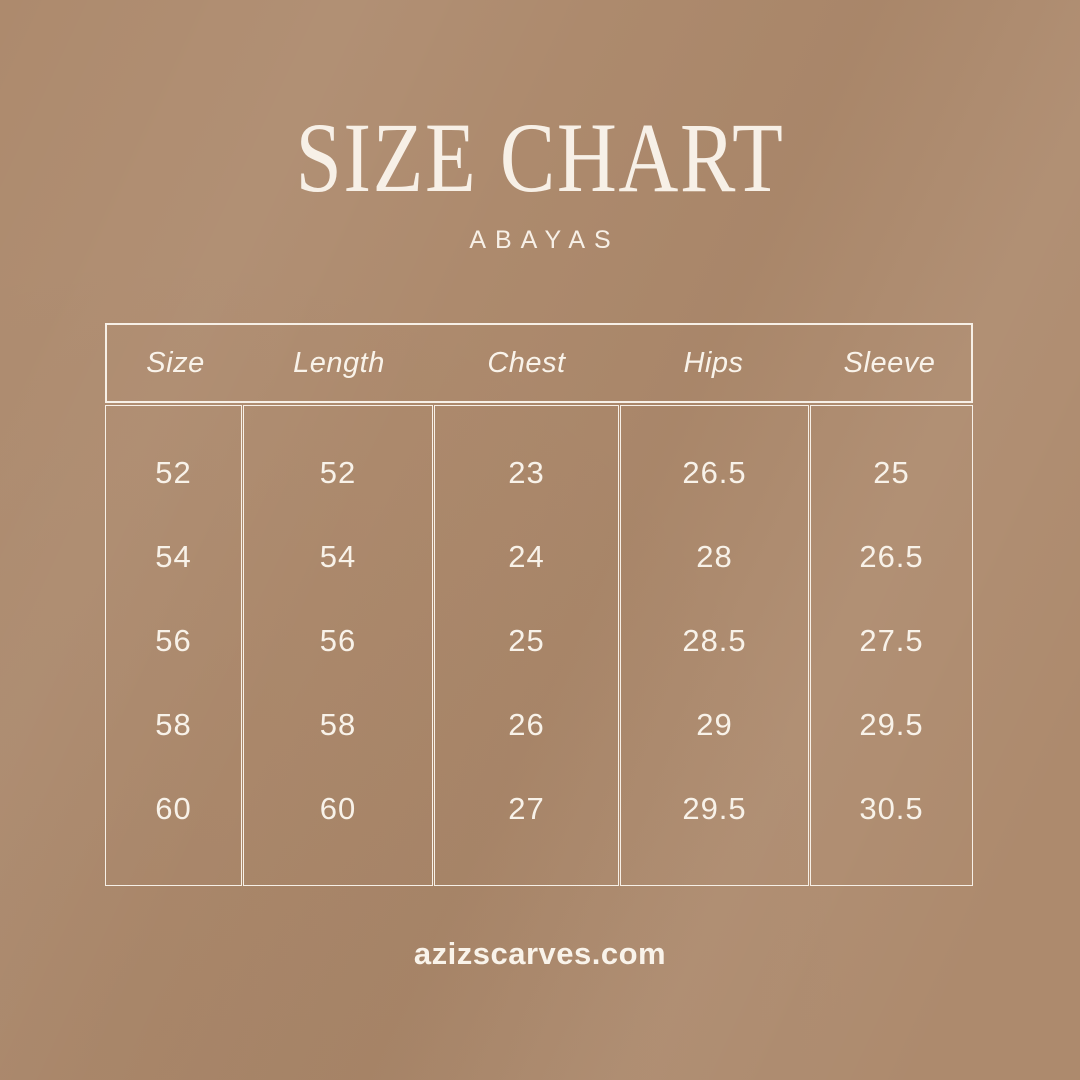 This screenshot has width=1080, height=1080. I want to click on column-header-size: Size, so click(175, 362).